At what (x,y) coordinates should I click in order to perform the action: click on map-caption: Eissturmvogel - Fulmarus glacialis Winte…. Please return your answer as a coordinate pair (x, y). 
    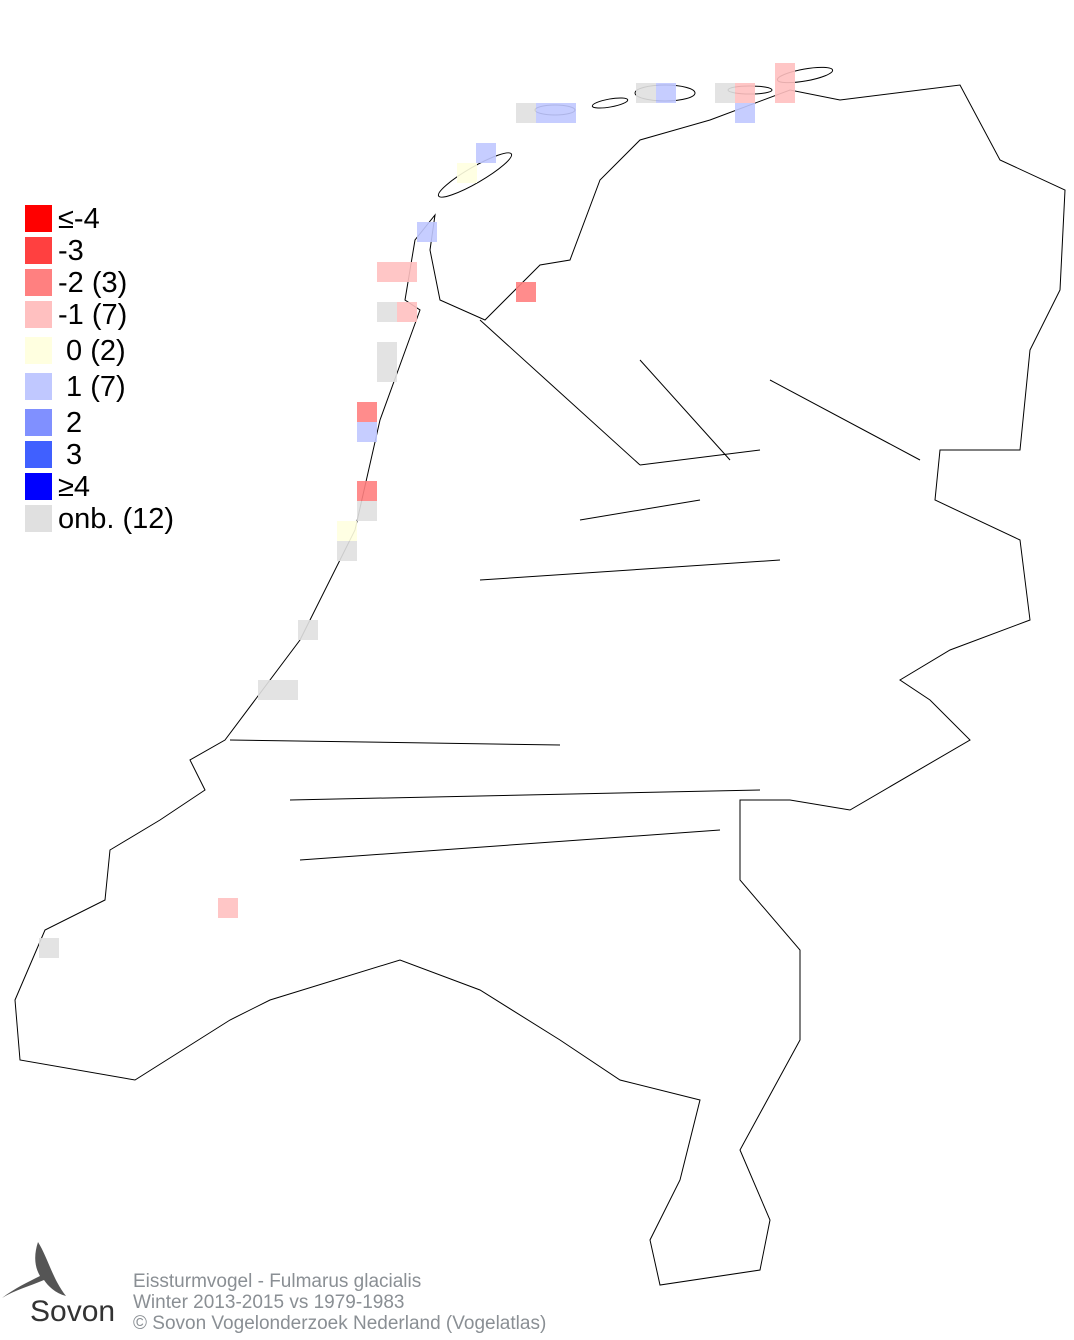
    Looking at the image, I should click on (339, 1302).